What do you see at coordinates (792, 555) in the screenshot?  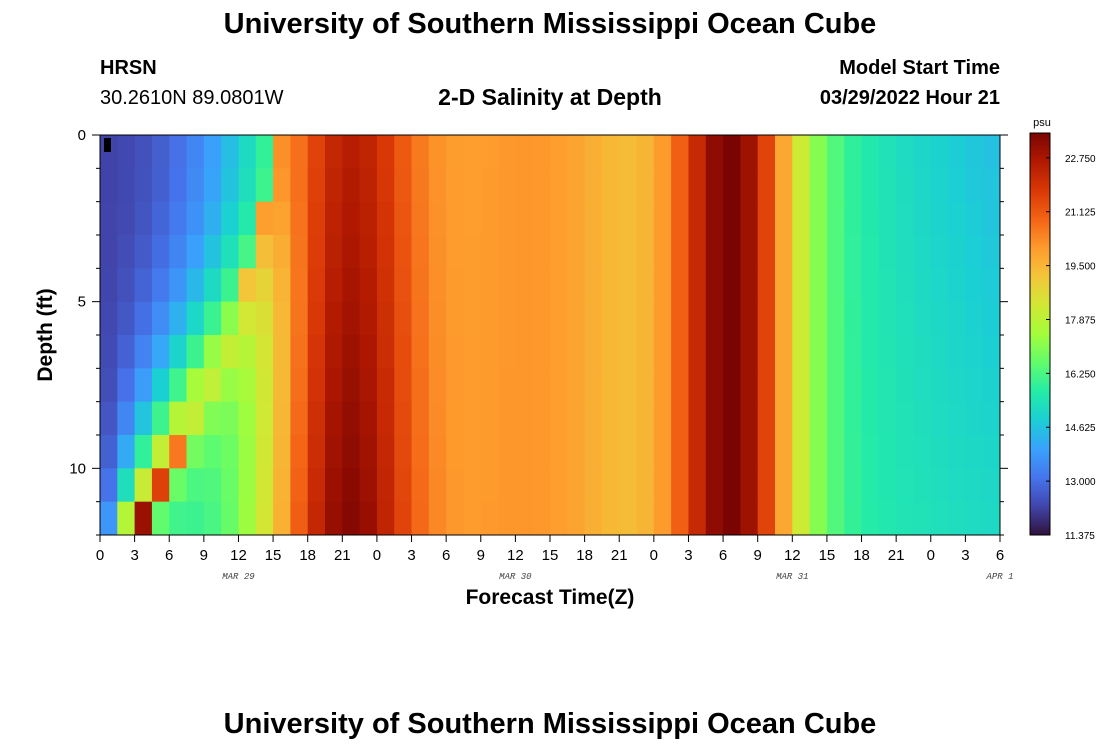 I see `x-tick-label: 12` at bounding box center [792, 555].